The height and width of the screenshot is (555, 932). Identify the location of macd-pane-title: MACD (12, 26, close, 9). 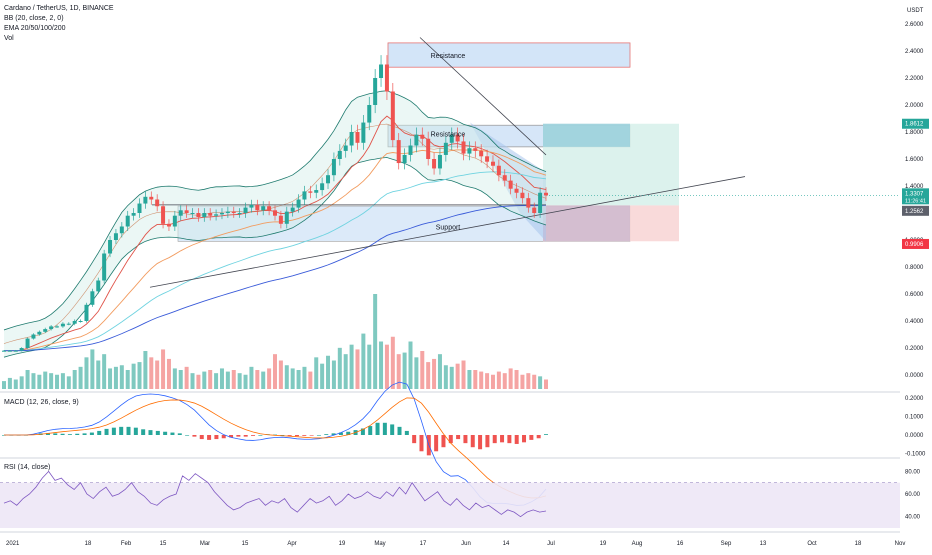
(41, 402).